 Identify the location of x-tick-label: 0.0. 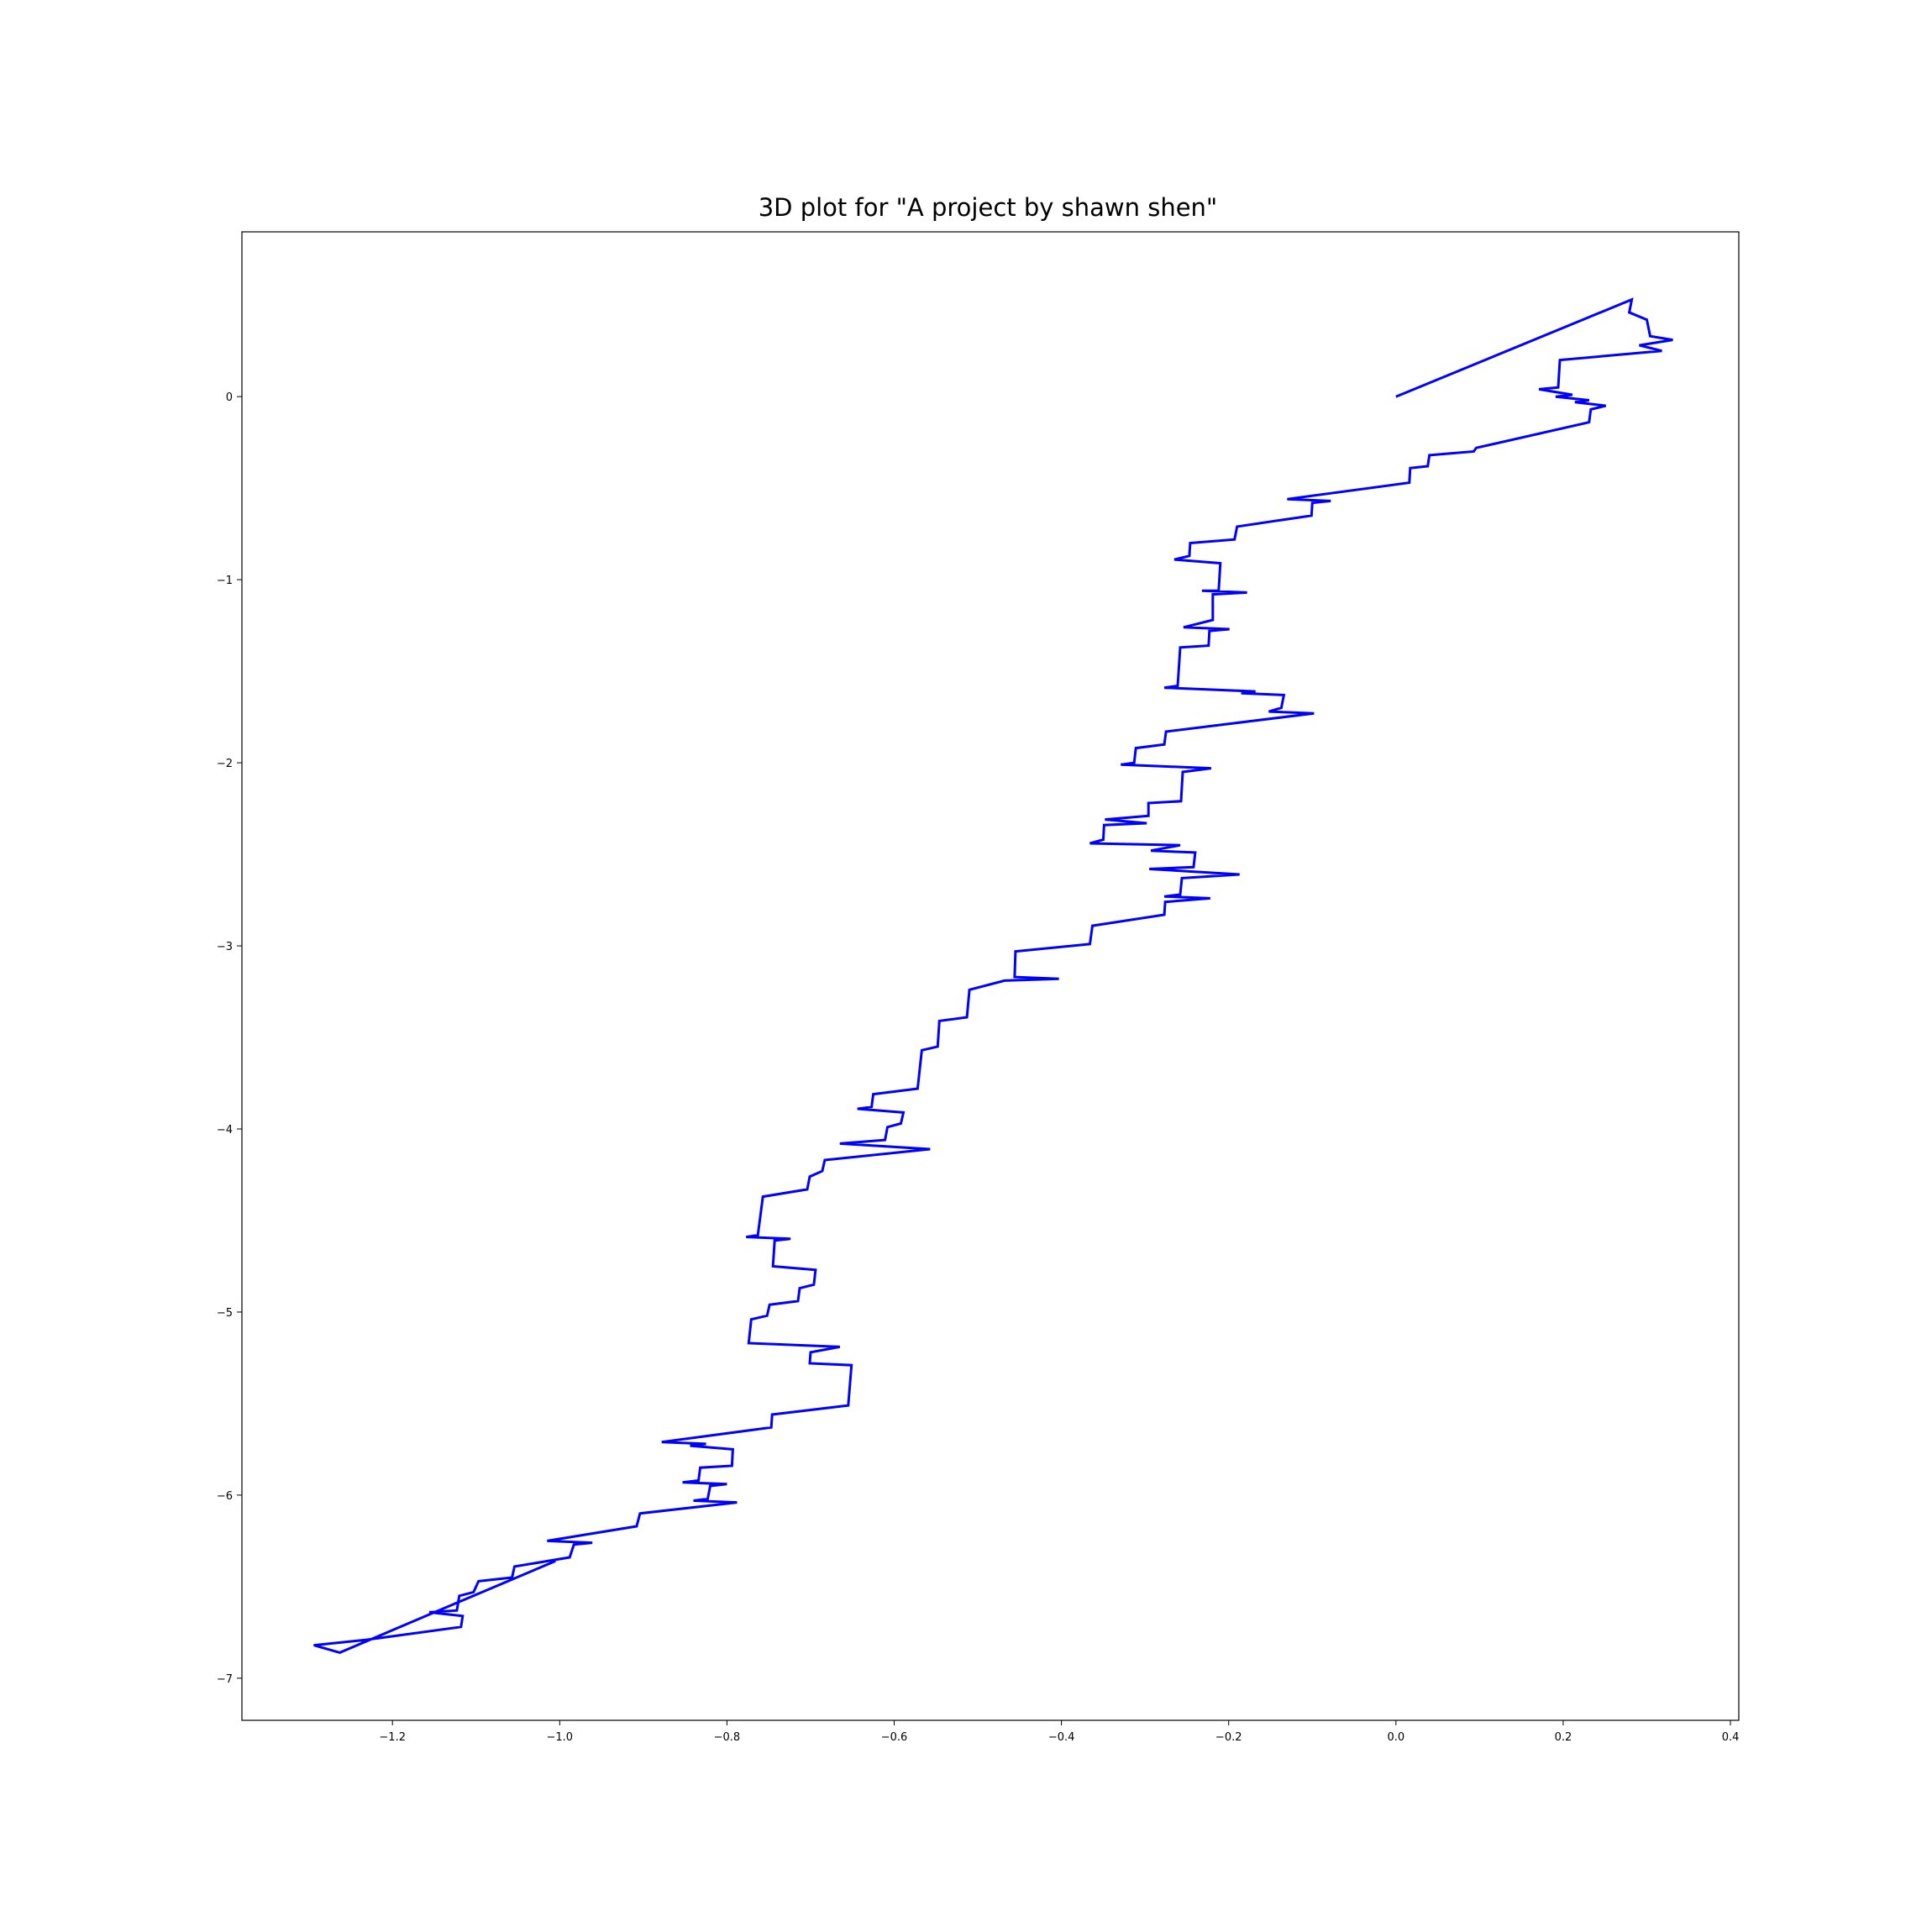
(1395, 1737).